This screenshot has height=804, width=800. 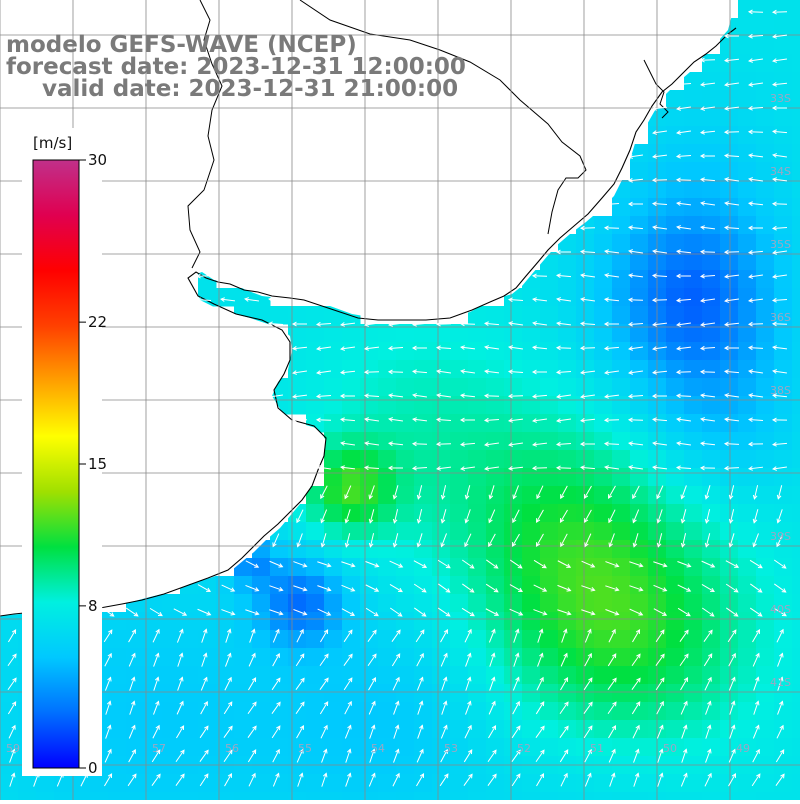 I want to click on longitude-label: 55, so click(x=305, y=748).